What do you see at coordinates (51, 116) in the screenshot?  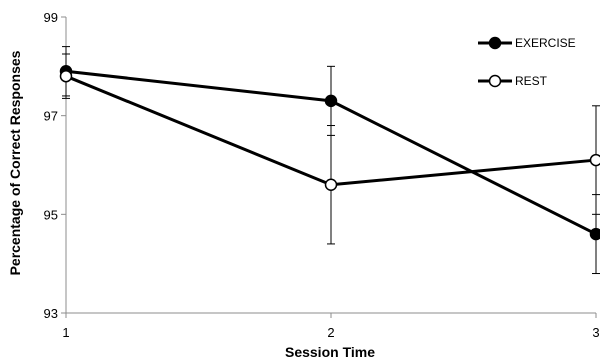 I see `y-tick-label: 97` at bounding box center [51, 116].